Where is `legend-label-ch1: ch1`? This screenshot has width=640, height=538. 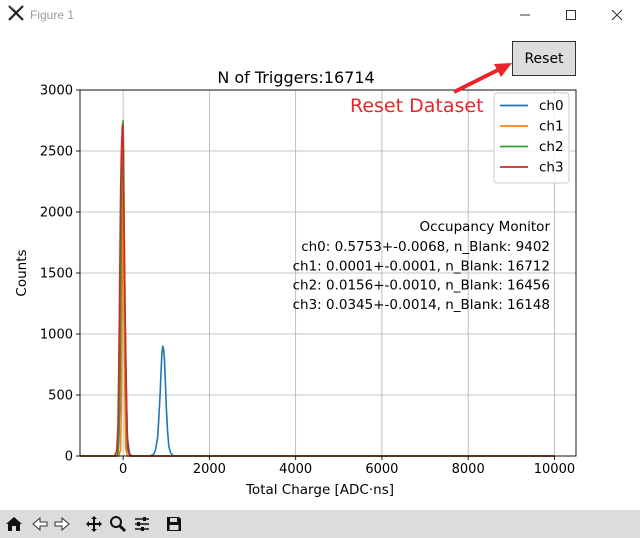
legend-label-ch1: ch1 is located at coordinates (551, 127).